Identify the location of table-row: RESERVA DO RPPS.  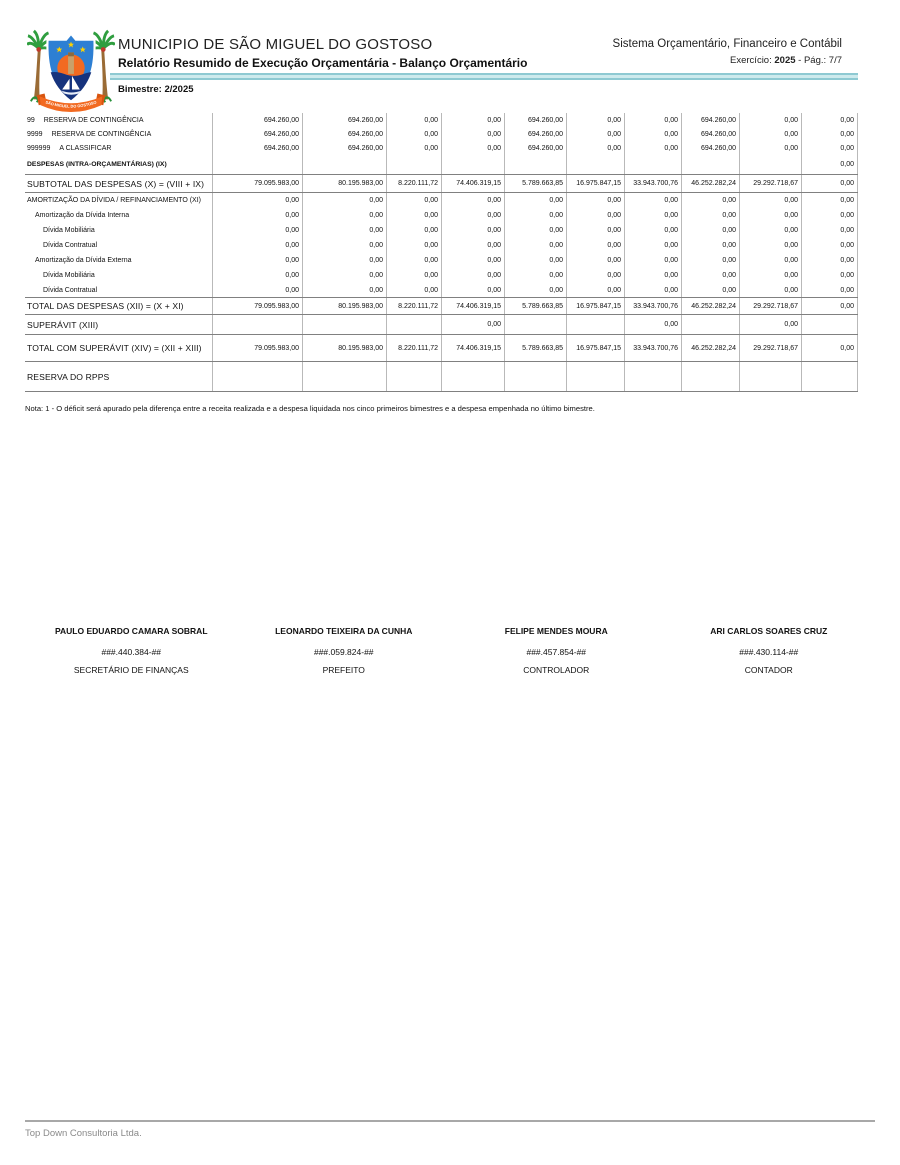
(441, 377).